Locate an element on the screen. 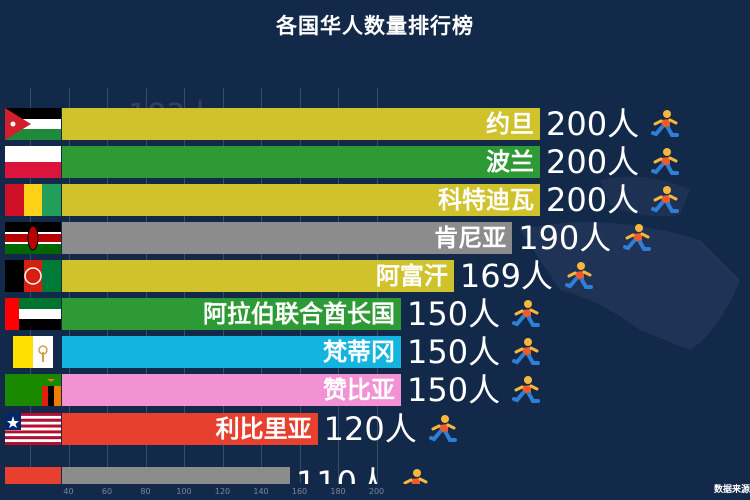 This screenshot has width=750, height=500. x-tick-label: 120 is located at coordinates (222, 491).